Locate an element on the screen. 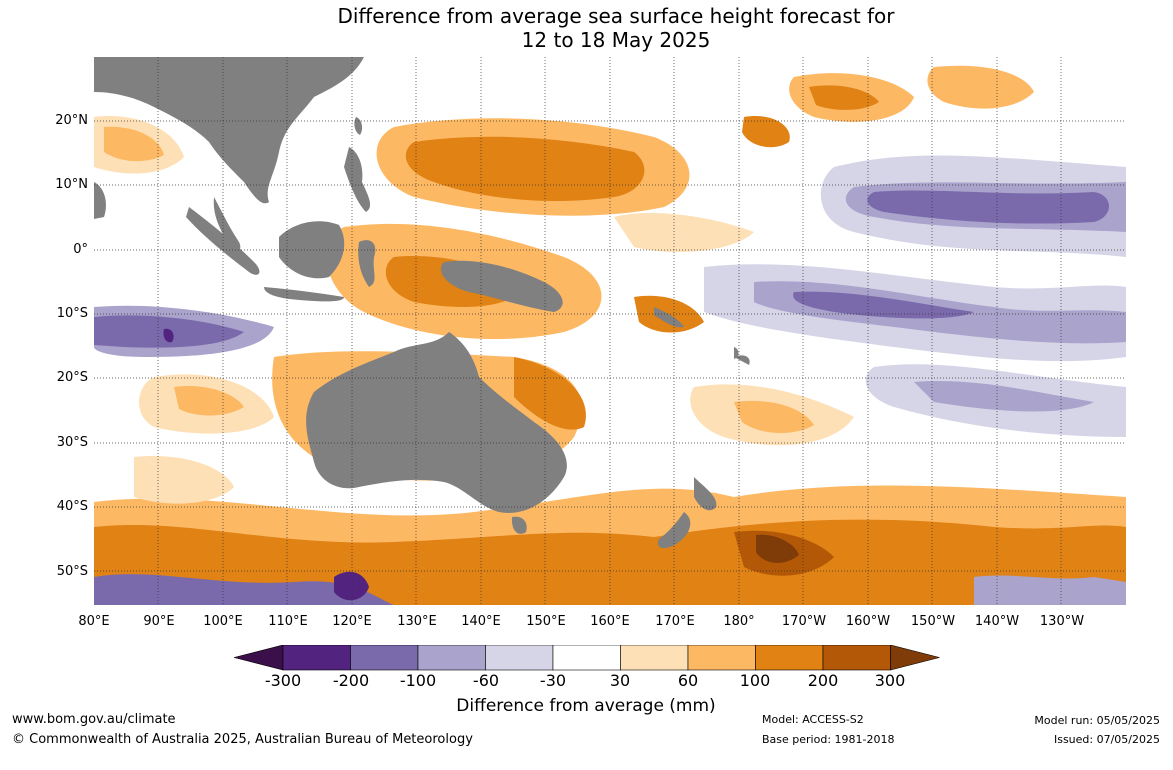 The image size is (1173, 770). lon-label-130e: 130°E is located at coordinates (417, 621).